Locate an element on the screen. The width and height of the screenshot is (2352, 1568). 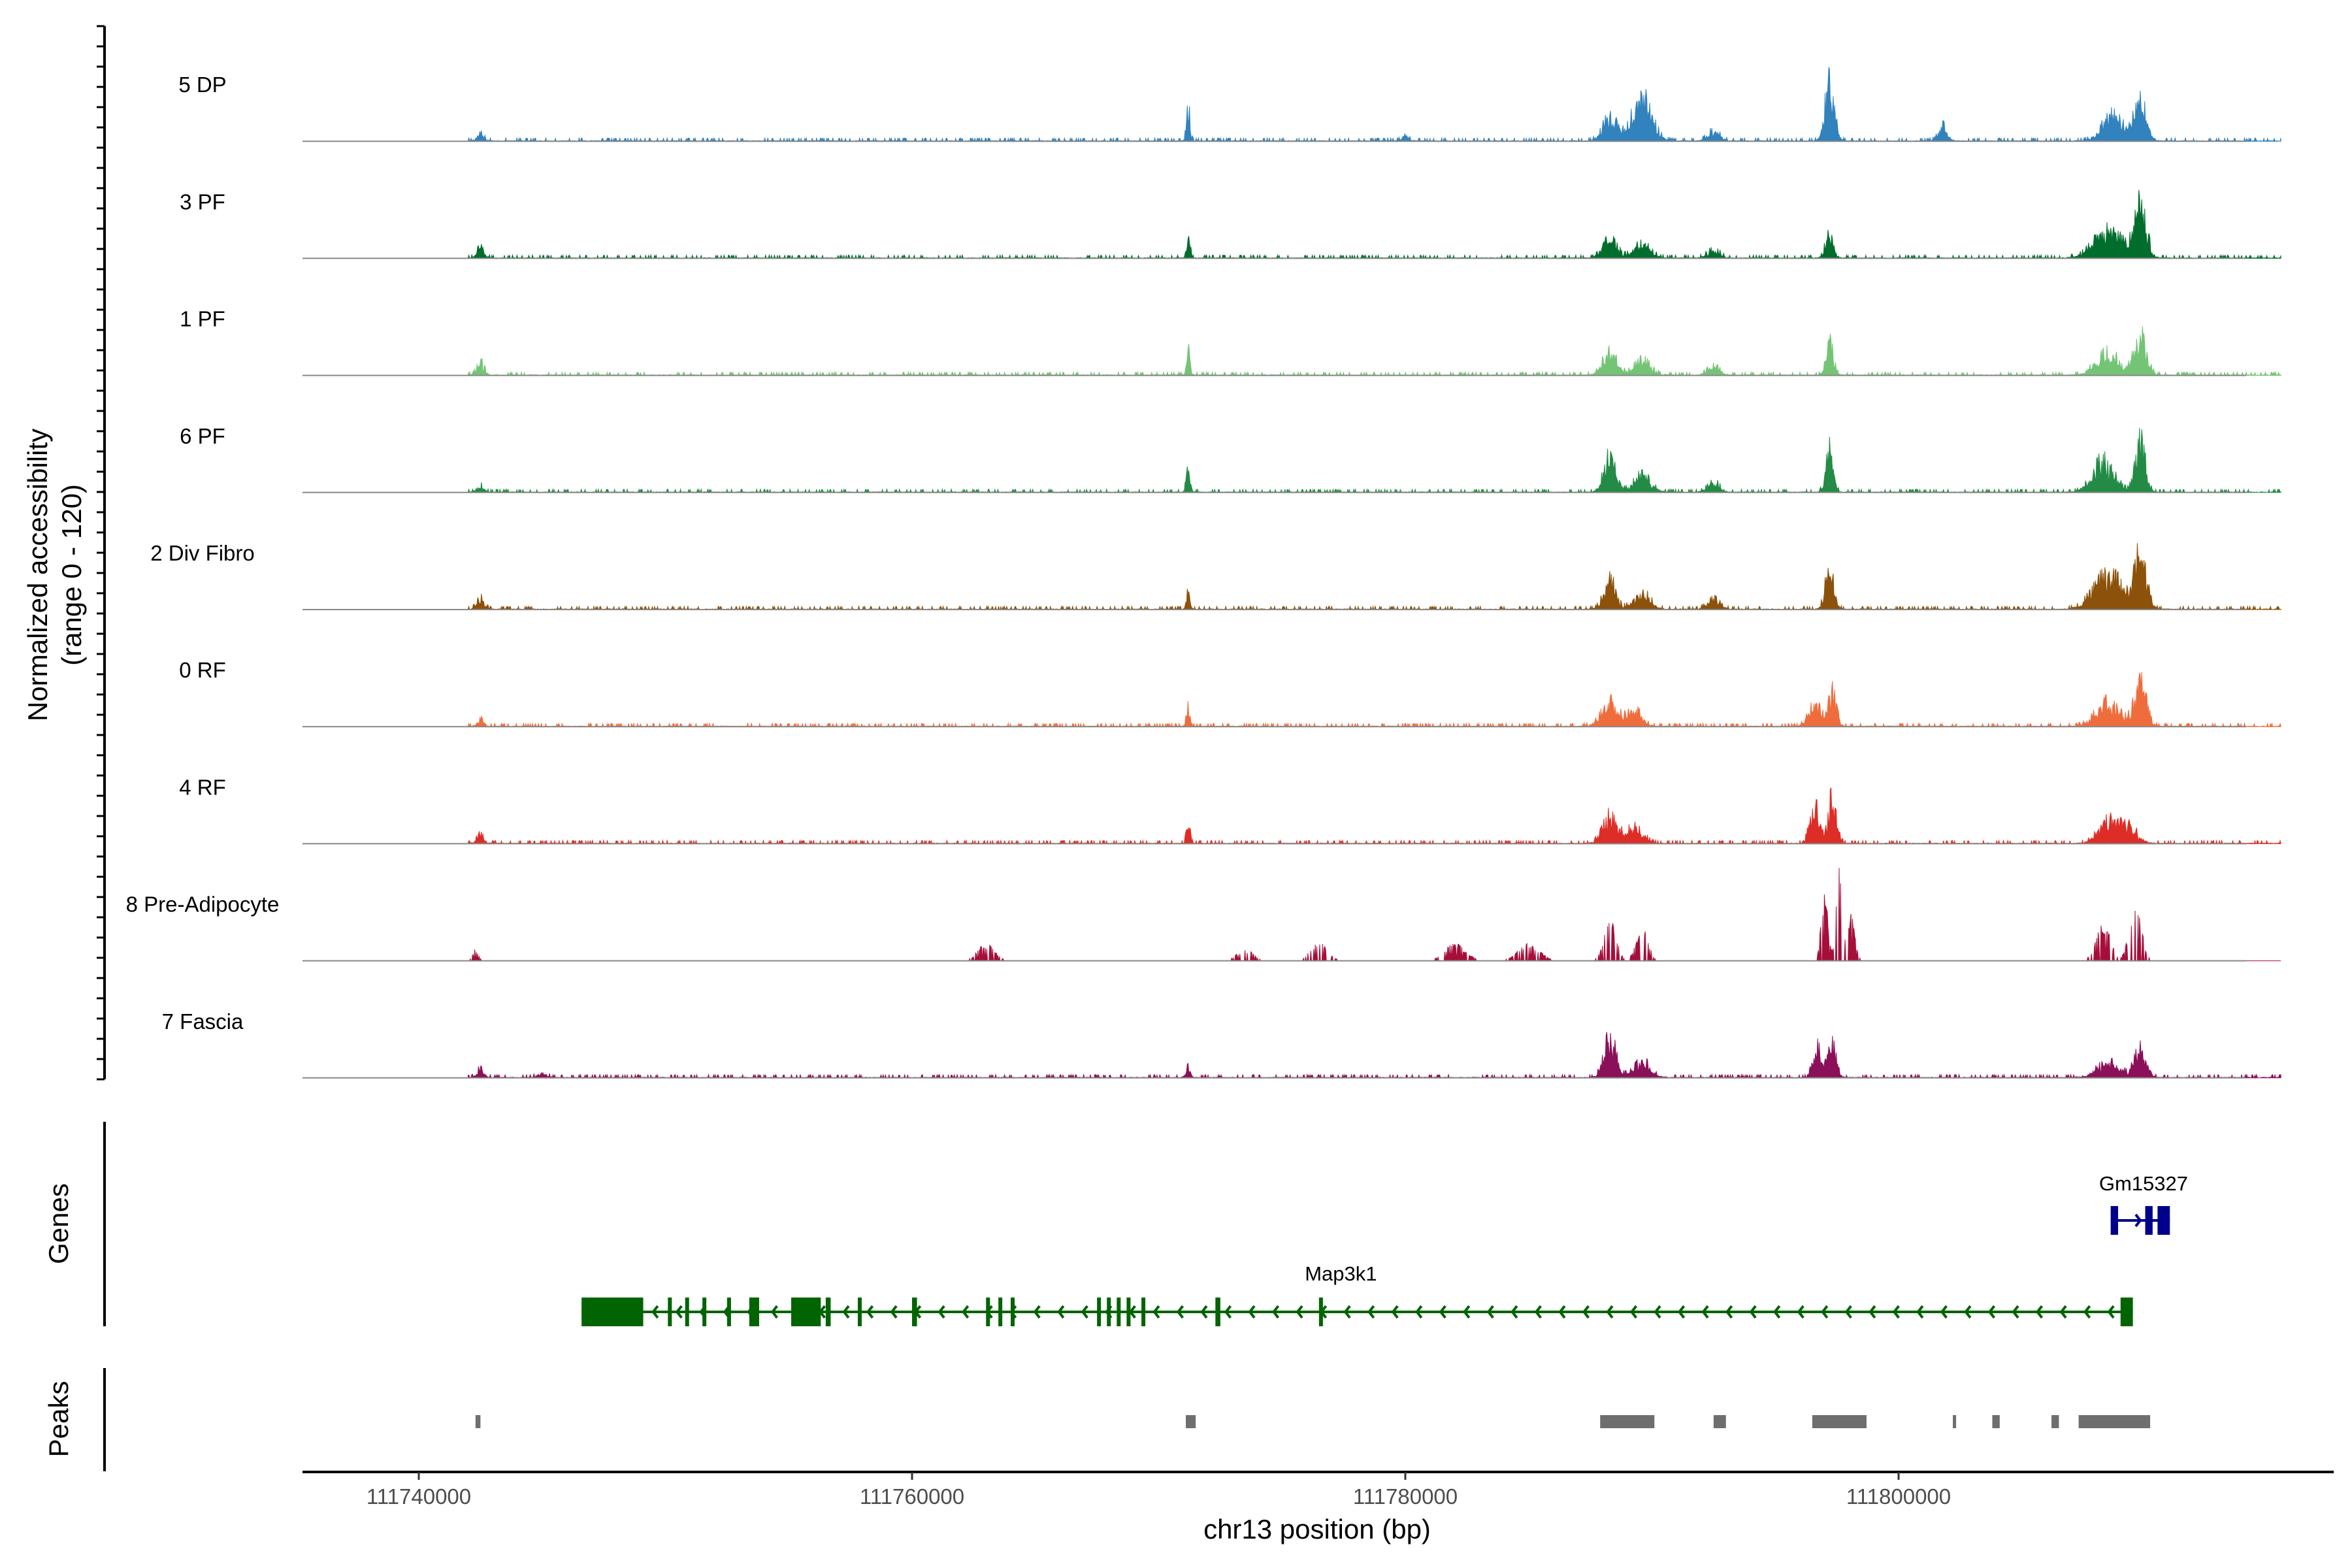
track-label: 4 RF is located at coordinates (202, 787).